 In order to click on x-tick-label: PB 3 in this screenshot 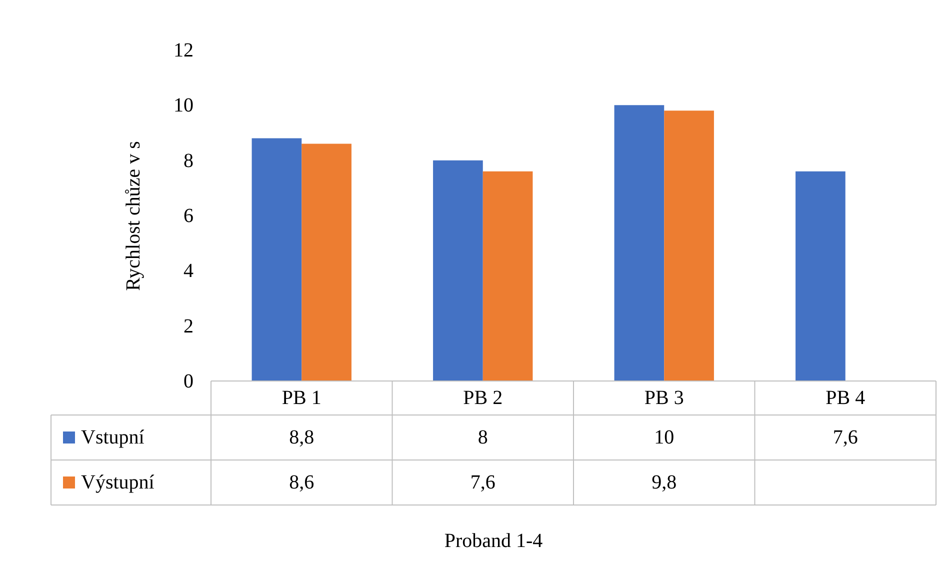, I will do `click(664, 398)`.